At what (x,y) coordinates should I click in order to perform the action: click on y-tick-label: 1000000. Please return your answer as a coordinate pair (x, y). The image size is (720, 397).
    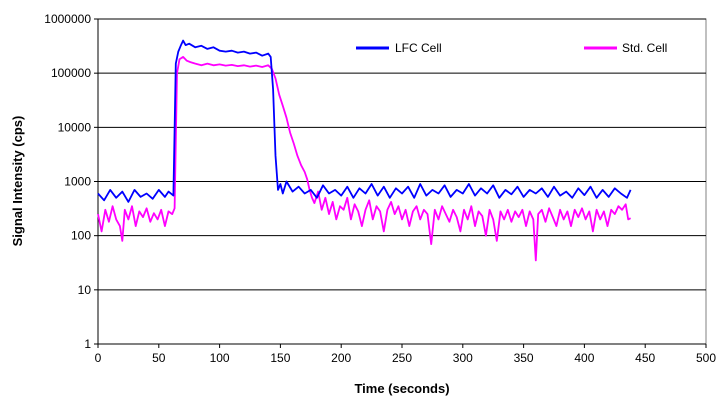
    Looking at the image, I should click on (67, 19).